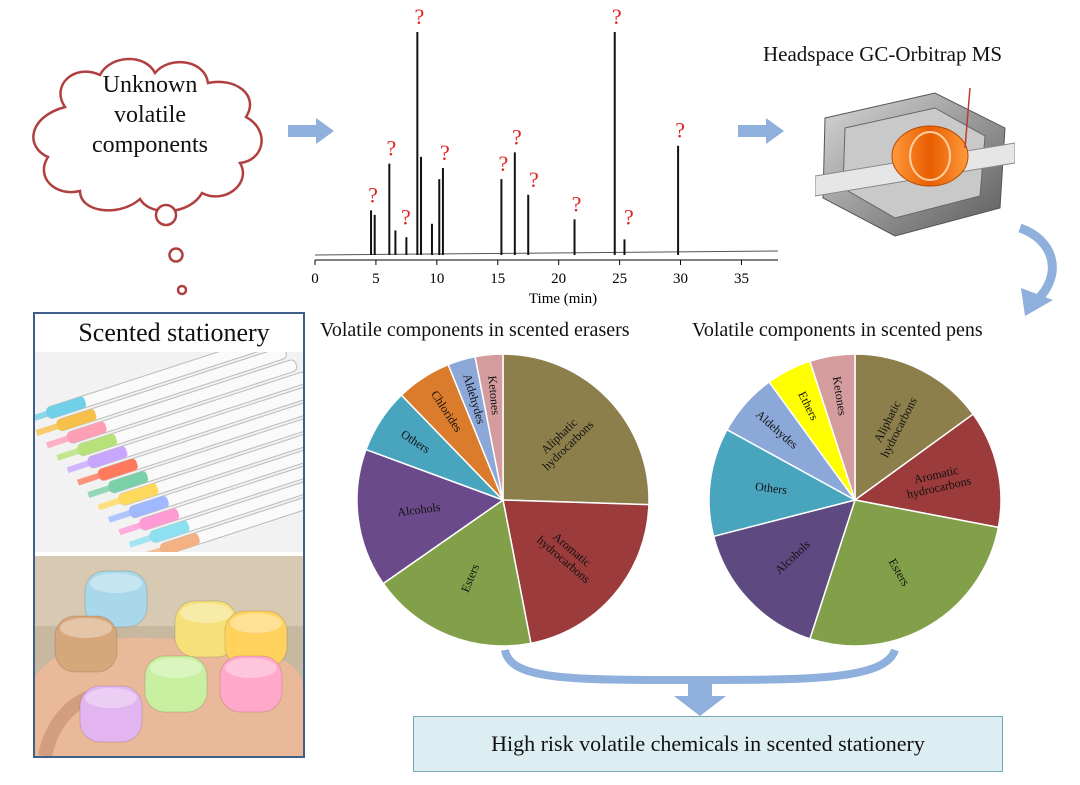  Describe the element at coordinates (771, 488) in the screenshot. I see `pie-slice-label: Others` at that location.